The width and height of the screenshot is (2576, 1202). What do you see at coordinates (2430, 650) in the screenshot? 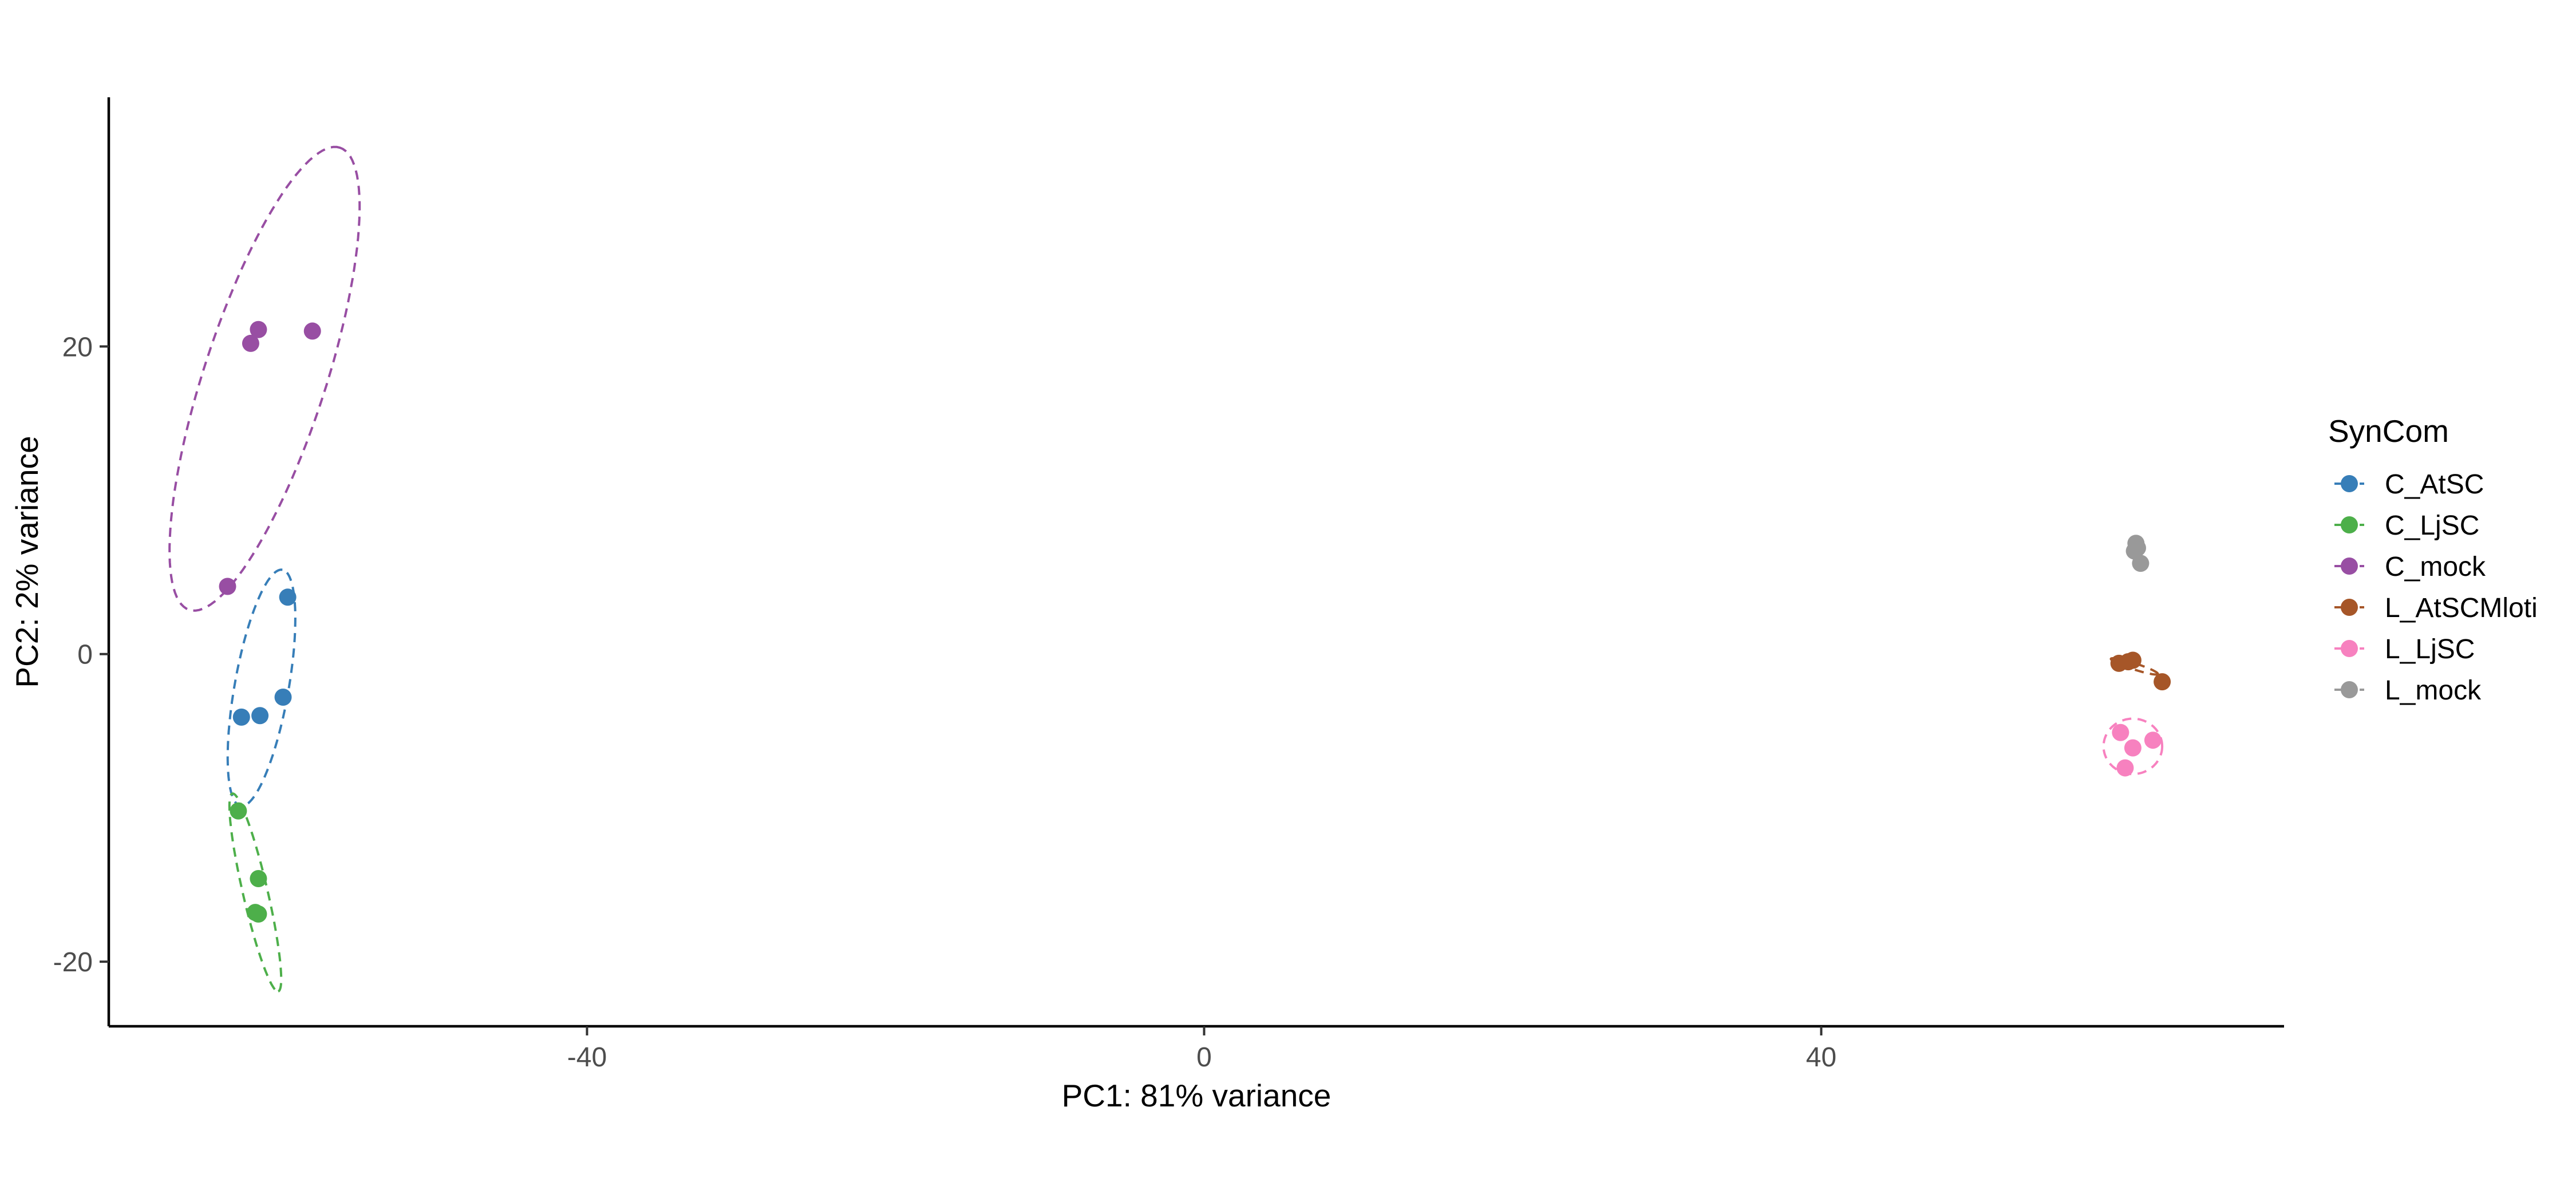
I see `legend-label: L_LjSC` at bounding box center [2430, 650].